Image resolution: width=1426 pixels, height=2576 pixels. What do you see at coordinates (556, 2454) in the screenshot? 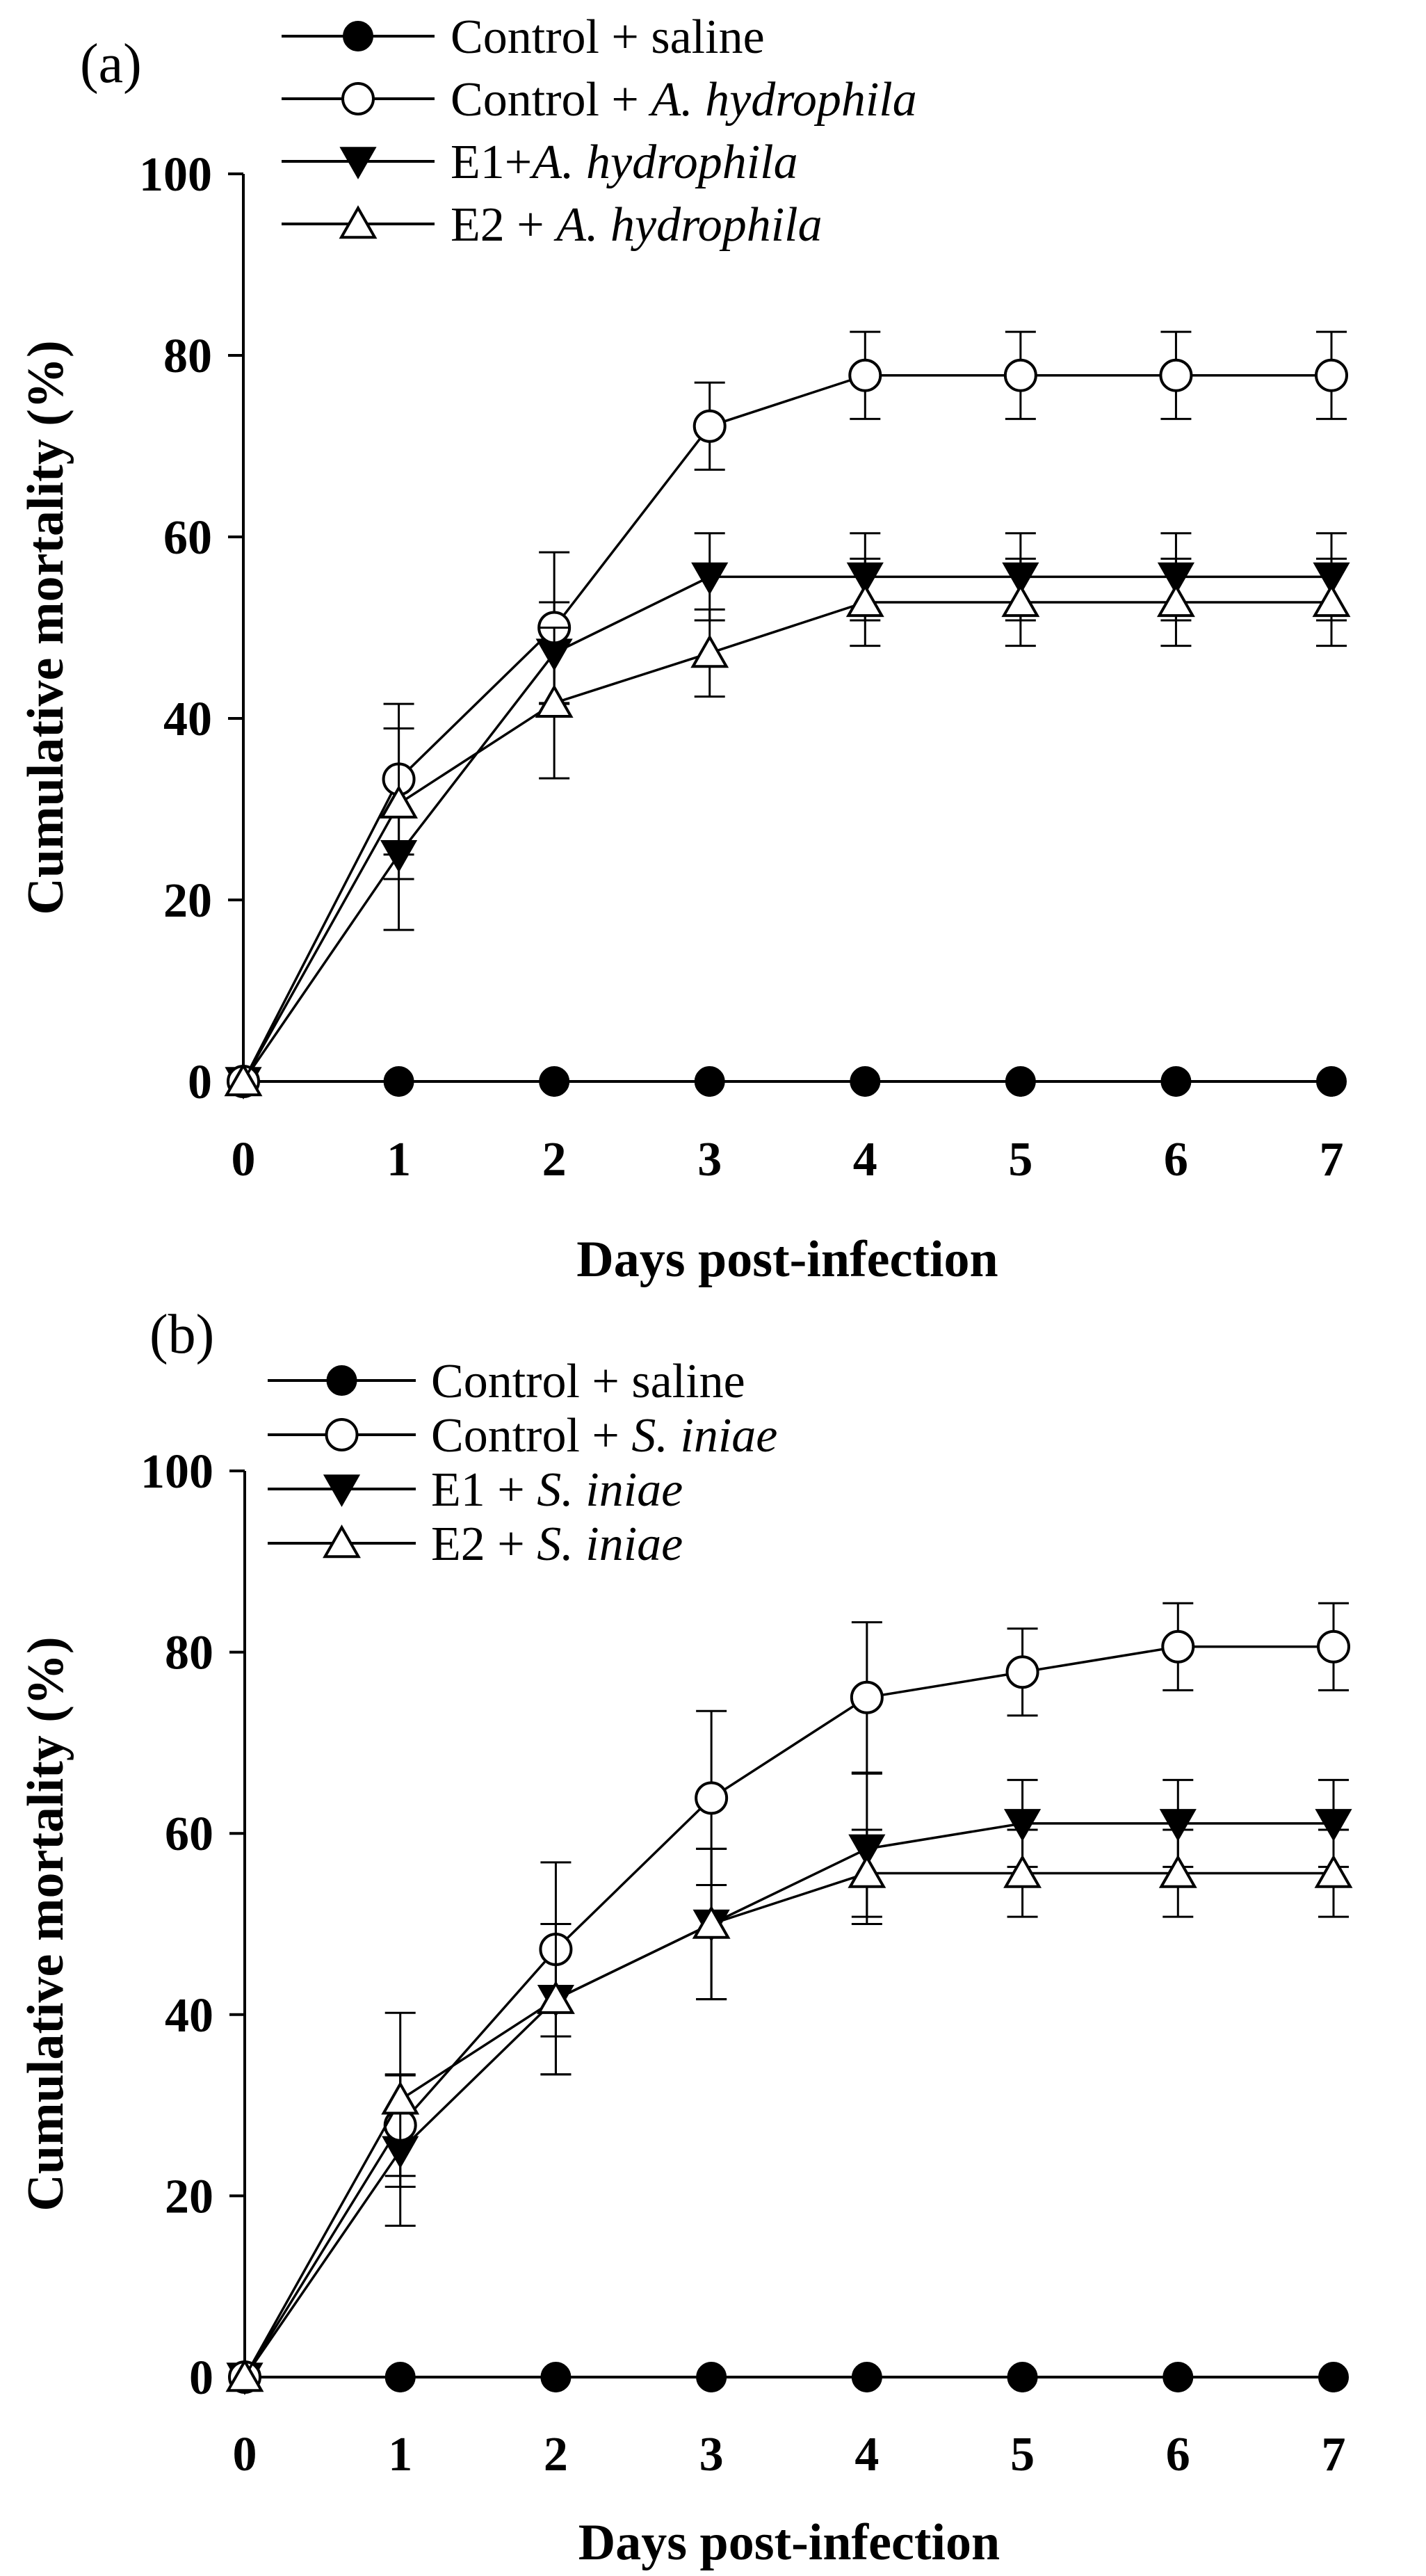
I see `x-tick-label-b-2: 2` at bounding box center [556, 2454].